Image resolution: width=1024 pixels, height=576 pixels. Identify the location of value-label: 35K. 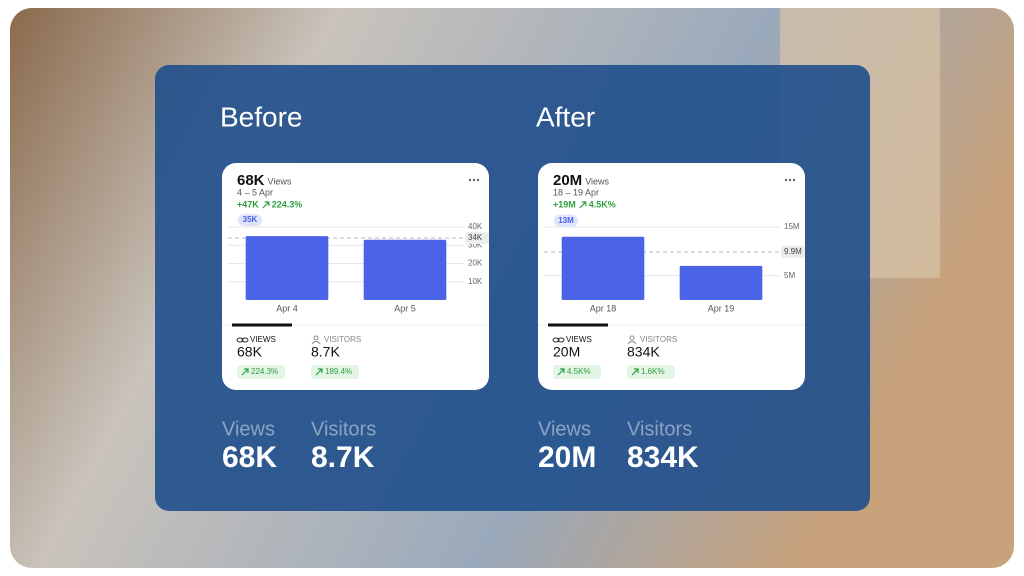
(250, 219).